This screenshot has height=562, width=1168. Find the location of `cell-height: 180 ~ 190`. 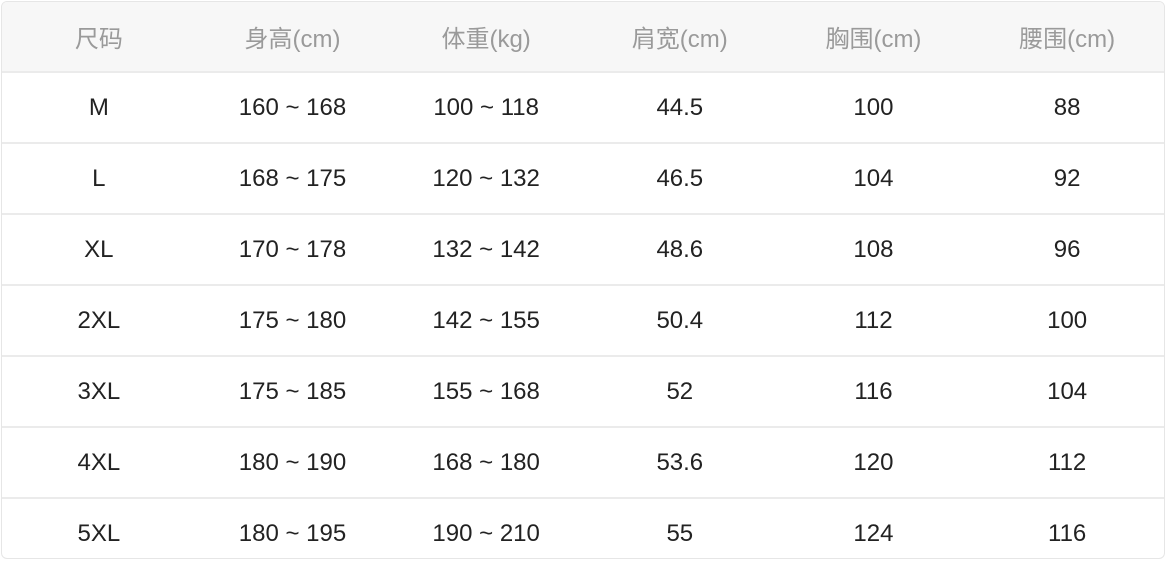

cell-height: 180 ~ 190 is located at coordinates (292, 463).